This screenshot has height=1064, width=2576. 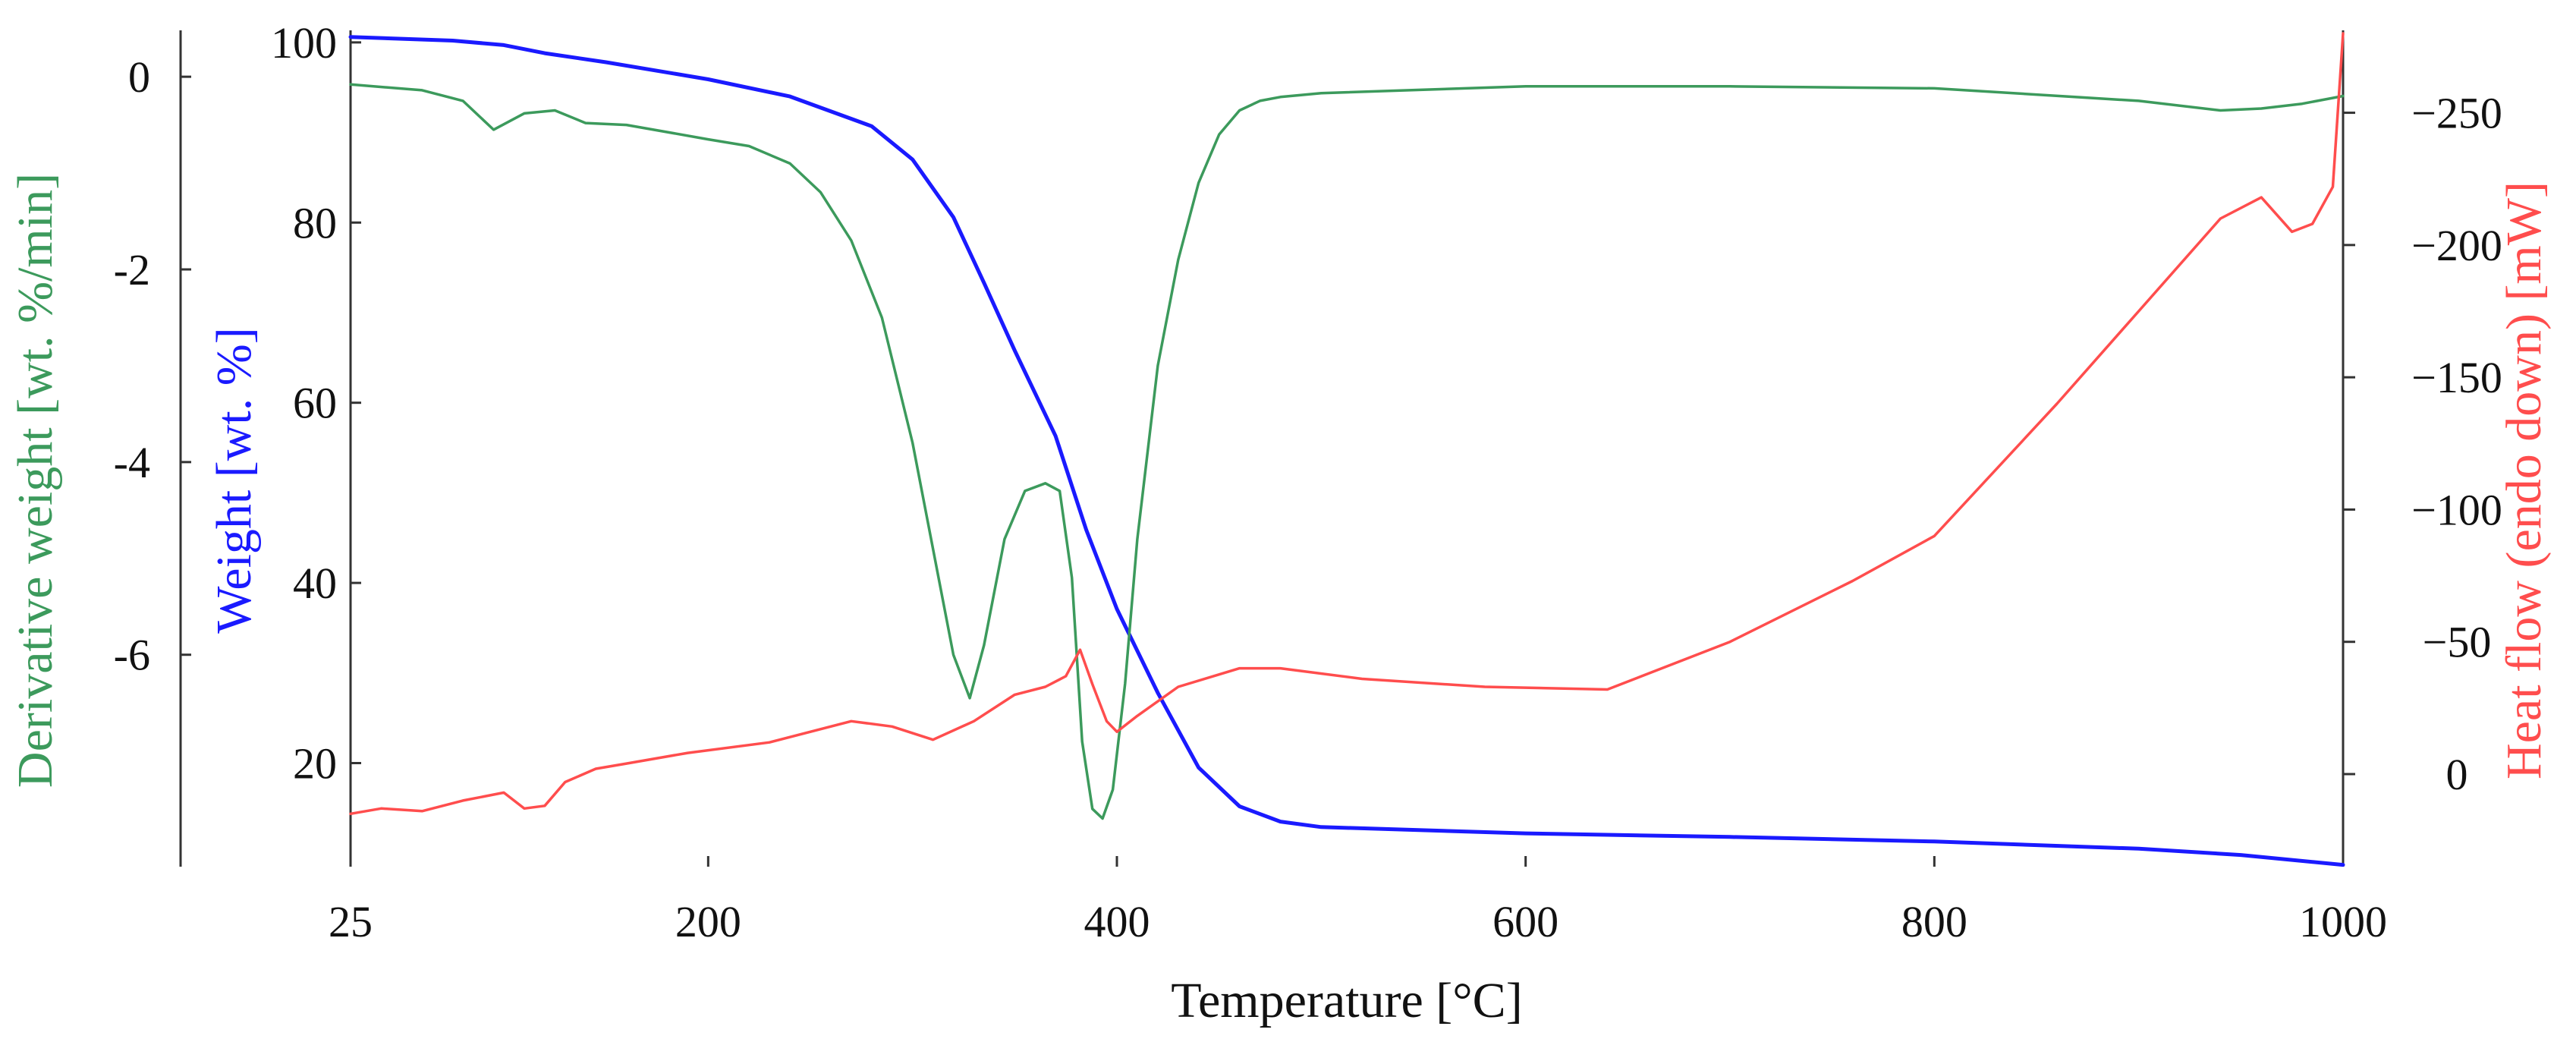 I want to click on weight-tick-label: 100, so click(x=304, y=43).